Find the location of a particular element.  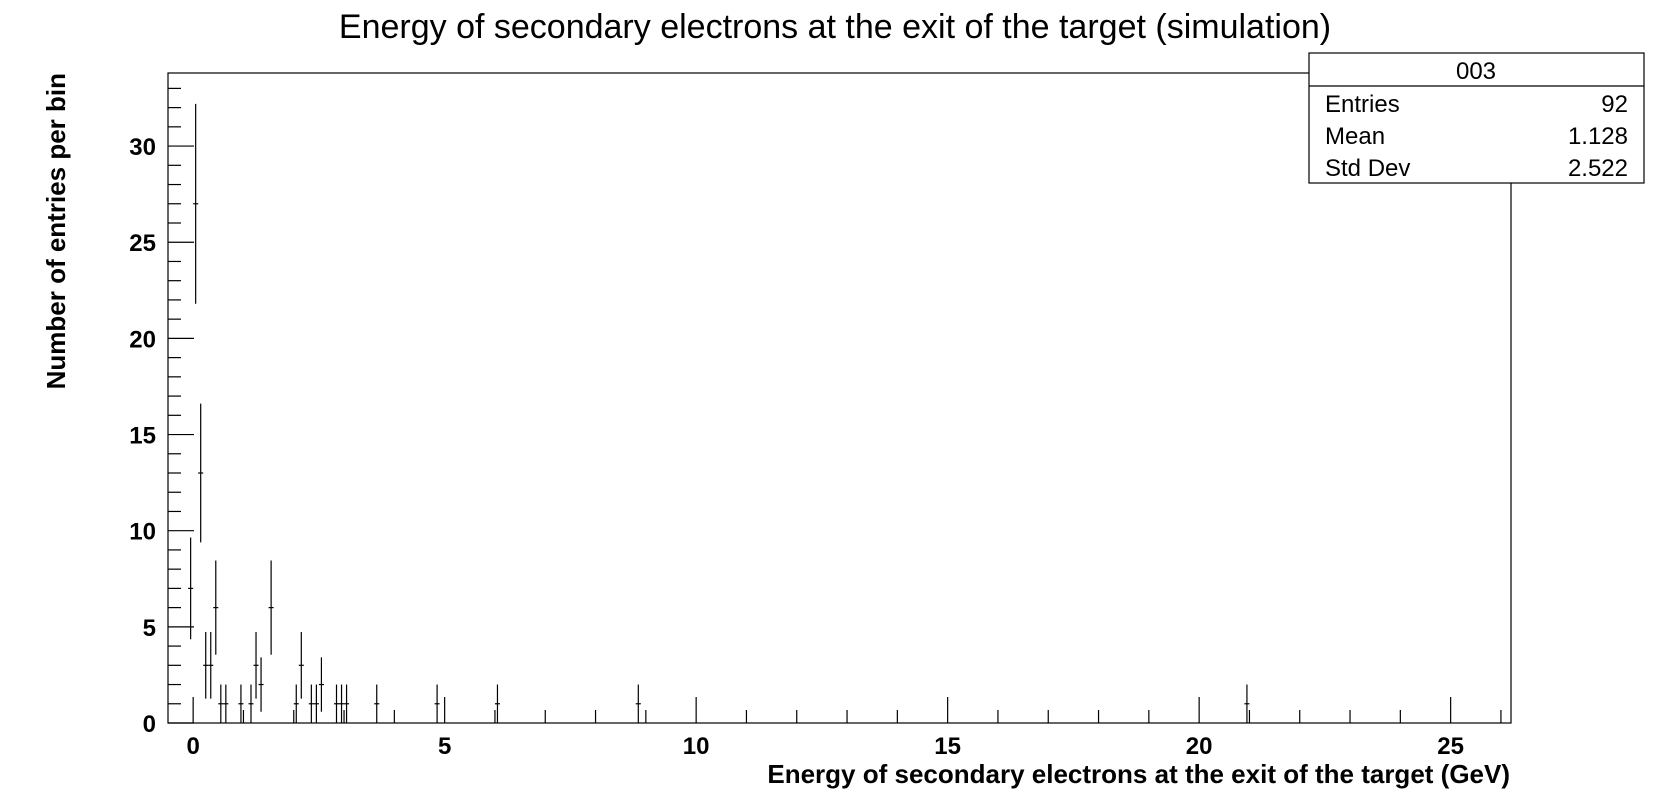

stats-mean-label: Mean is located at coordinates (1355, 136).